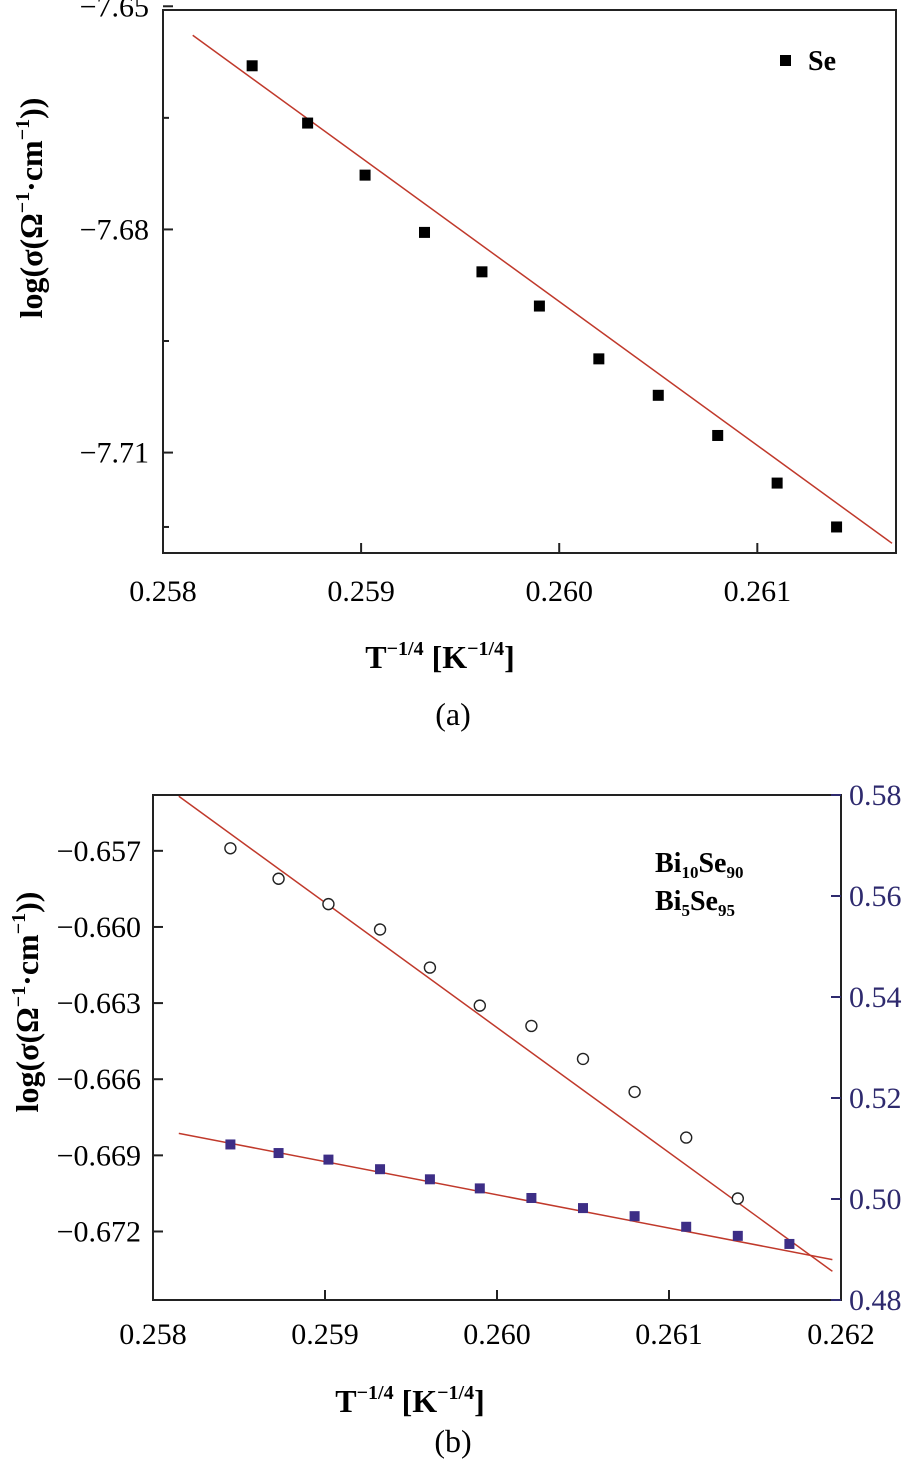 Image resolution: width=907 pixels, height=1464 pixels. What do you see at coordinates (114, 453) in the screenshot?
I see `y-tick-label: −7.71` at bounding box center [114, 453].